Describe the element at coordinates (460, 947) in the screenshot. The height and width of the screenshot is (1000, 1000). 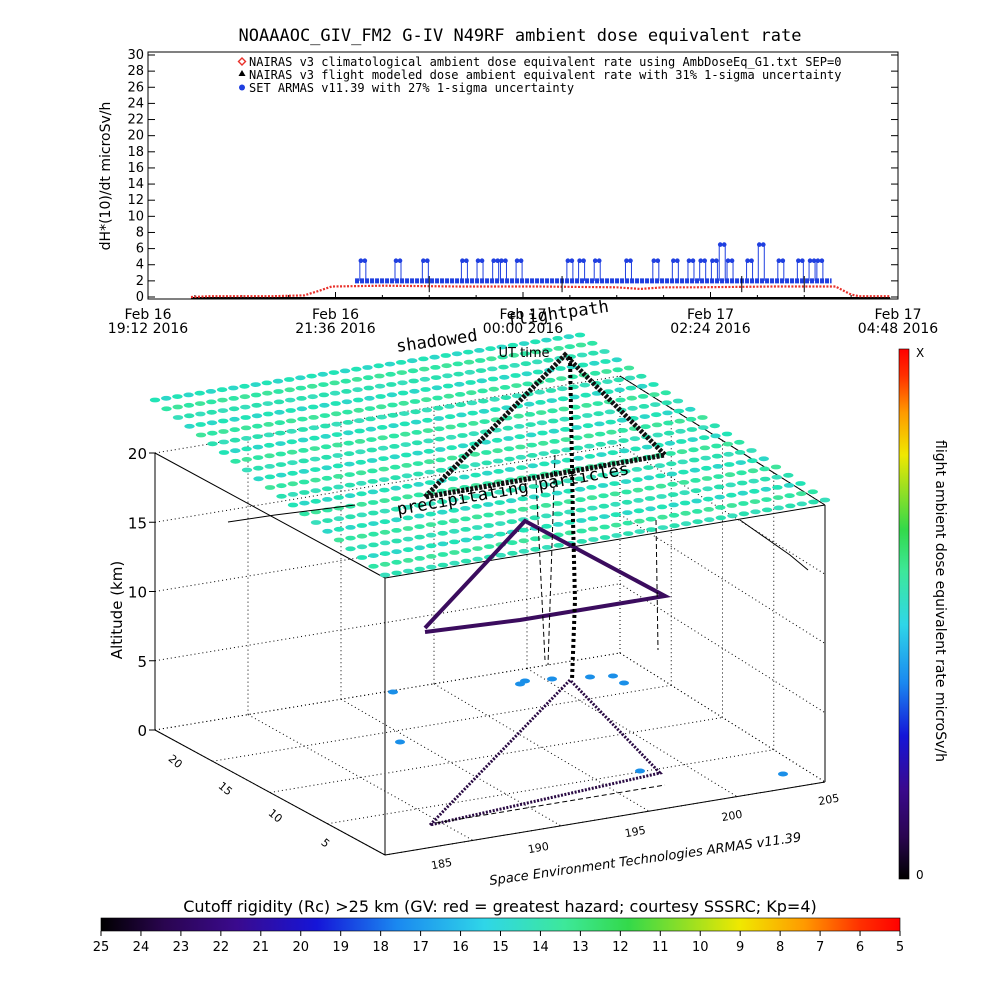
I see `cutoff-tick-label: 16` at that location.